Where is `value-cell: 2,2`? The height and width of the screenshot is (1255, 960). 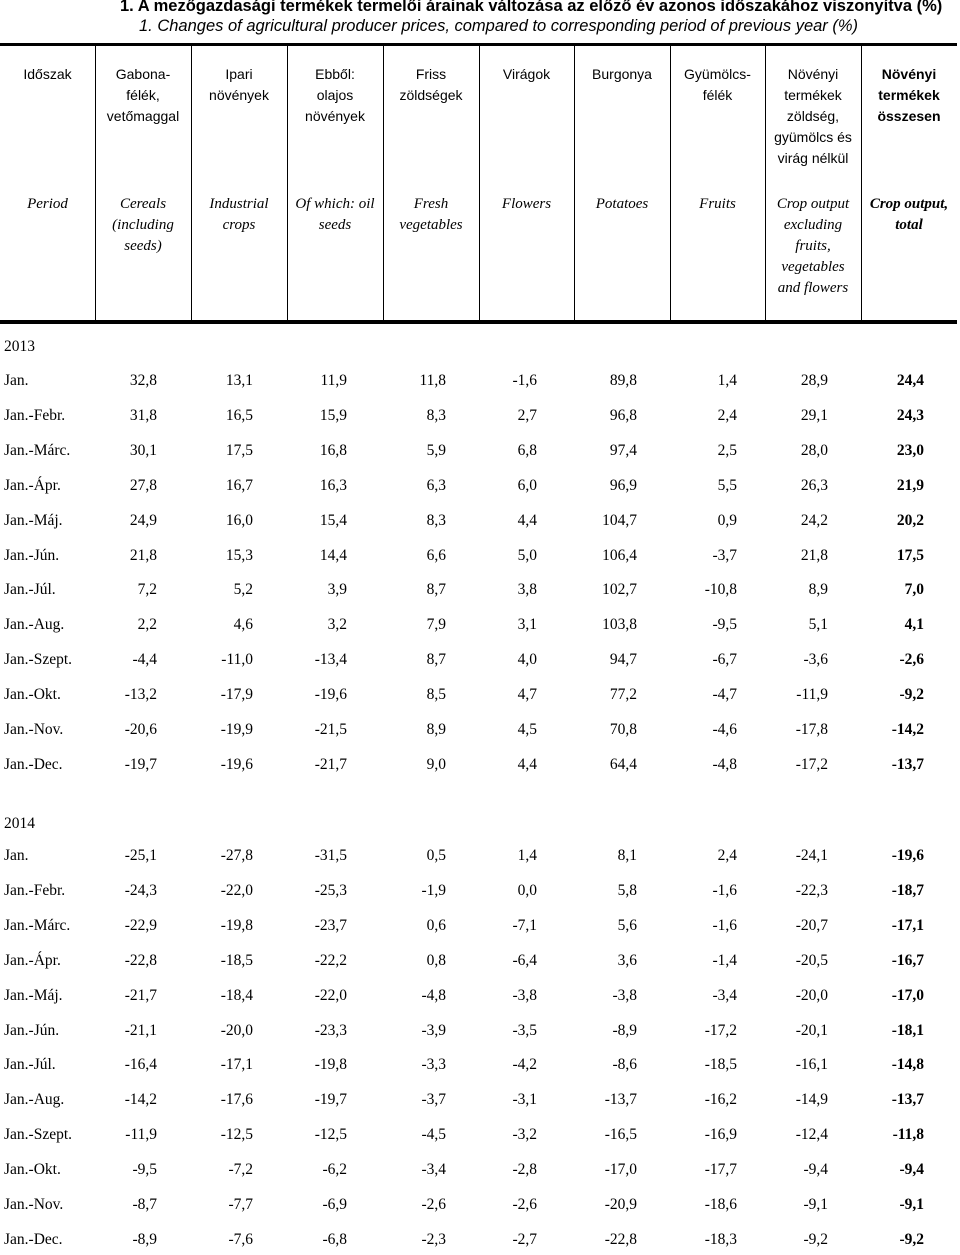
value-cell: 2,2 is located at coordinates (147, 625).